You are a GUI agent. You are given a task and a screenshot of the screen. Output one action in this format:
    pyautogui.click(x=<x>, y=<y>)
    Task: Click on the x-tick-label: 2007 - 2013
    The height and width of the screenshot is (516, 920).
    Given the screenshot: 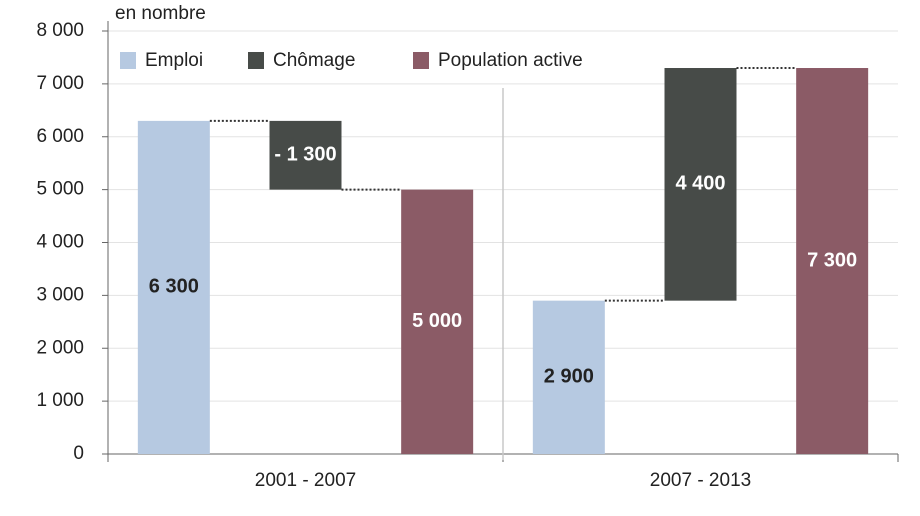 What is the action you would take?
    pyautogui.click(x=700, y=480)
    